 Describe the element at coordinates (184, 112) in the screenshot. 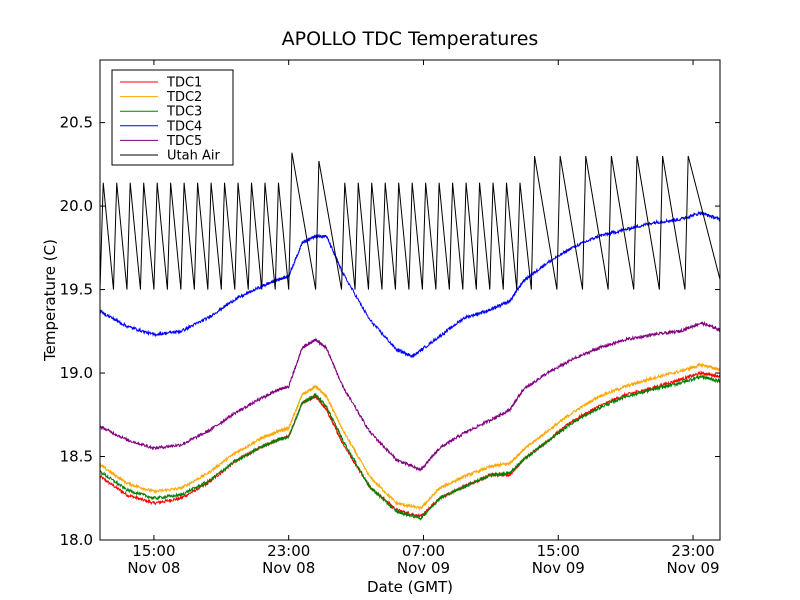

I see `legend-label: TDC3` at that location.